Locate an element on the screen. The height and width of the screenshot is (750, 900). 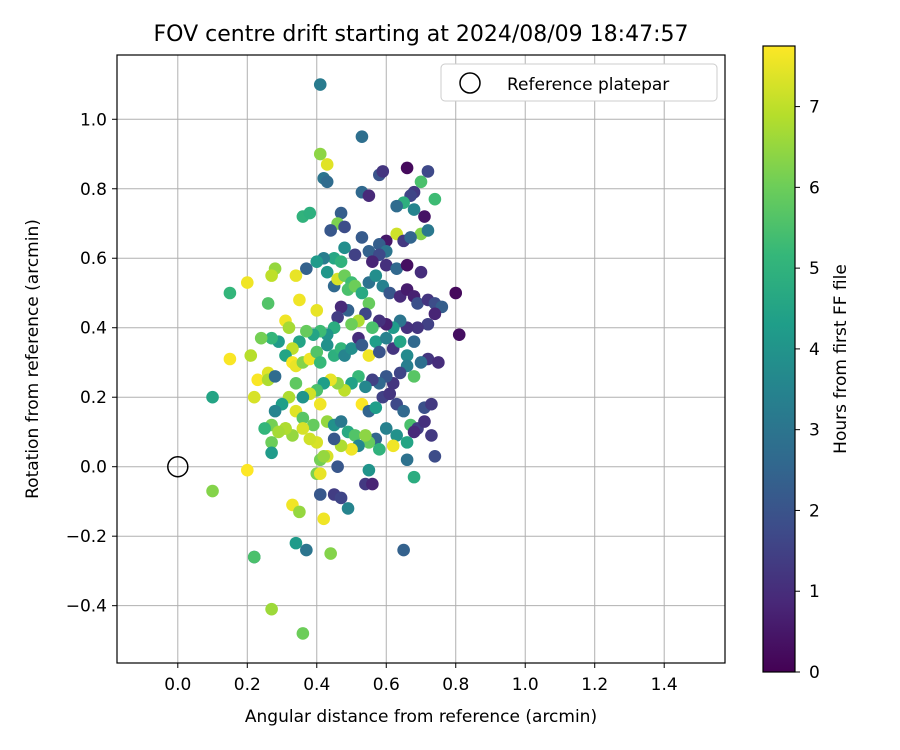
y-tick-label: 0.4 is located at coordinates (93, 329).